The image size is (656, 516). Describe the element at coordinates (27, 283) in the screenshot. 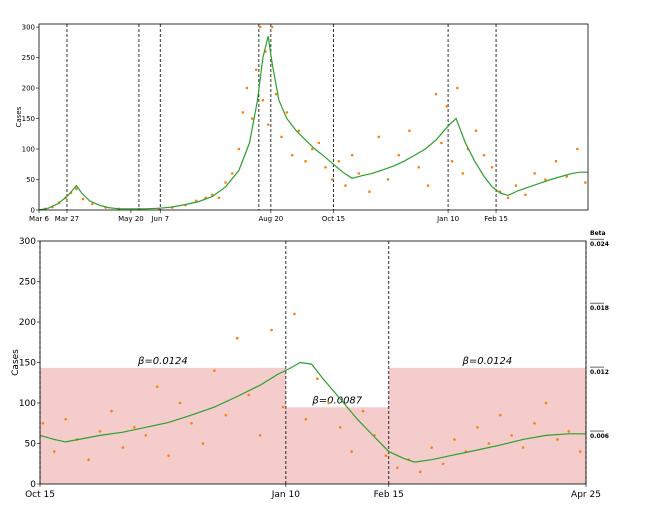

I see `y-tick-label: 250` at that location.